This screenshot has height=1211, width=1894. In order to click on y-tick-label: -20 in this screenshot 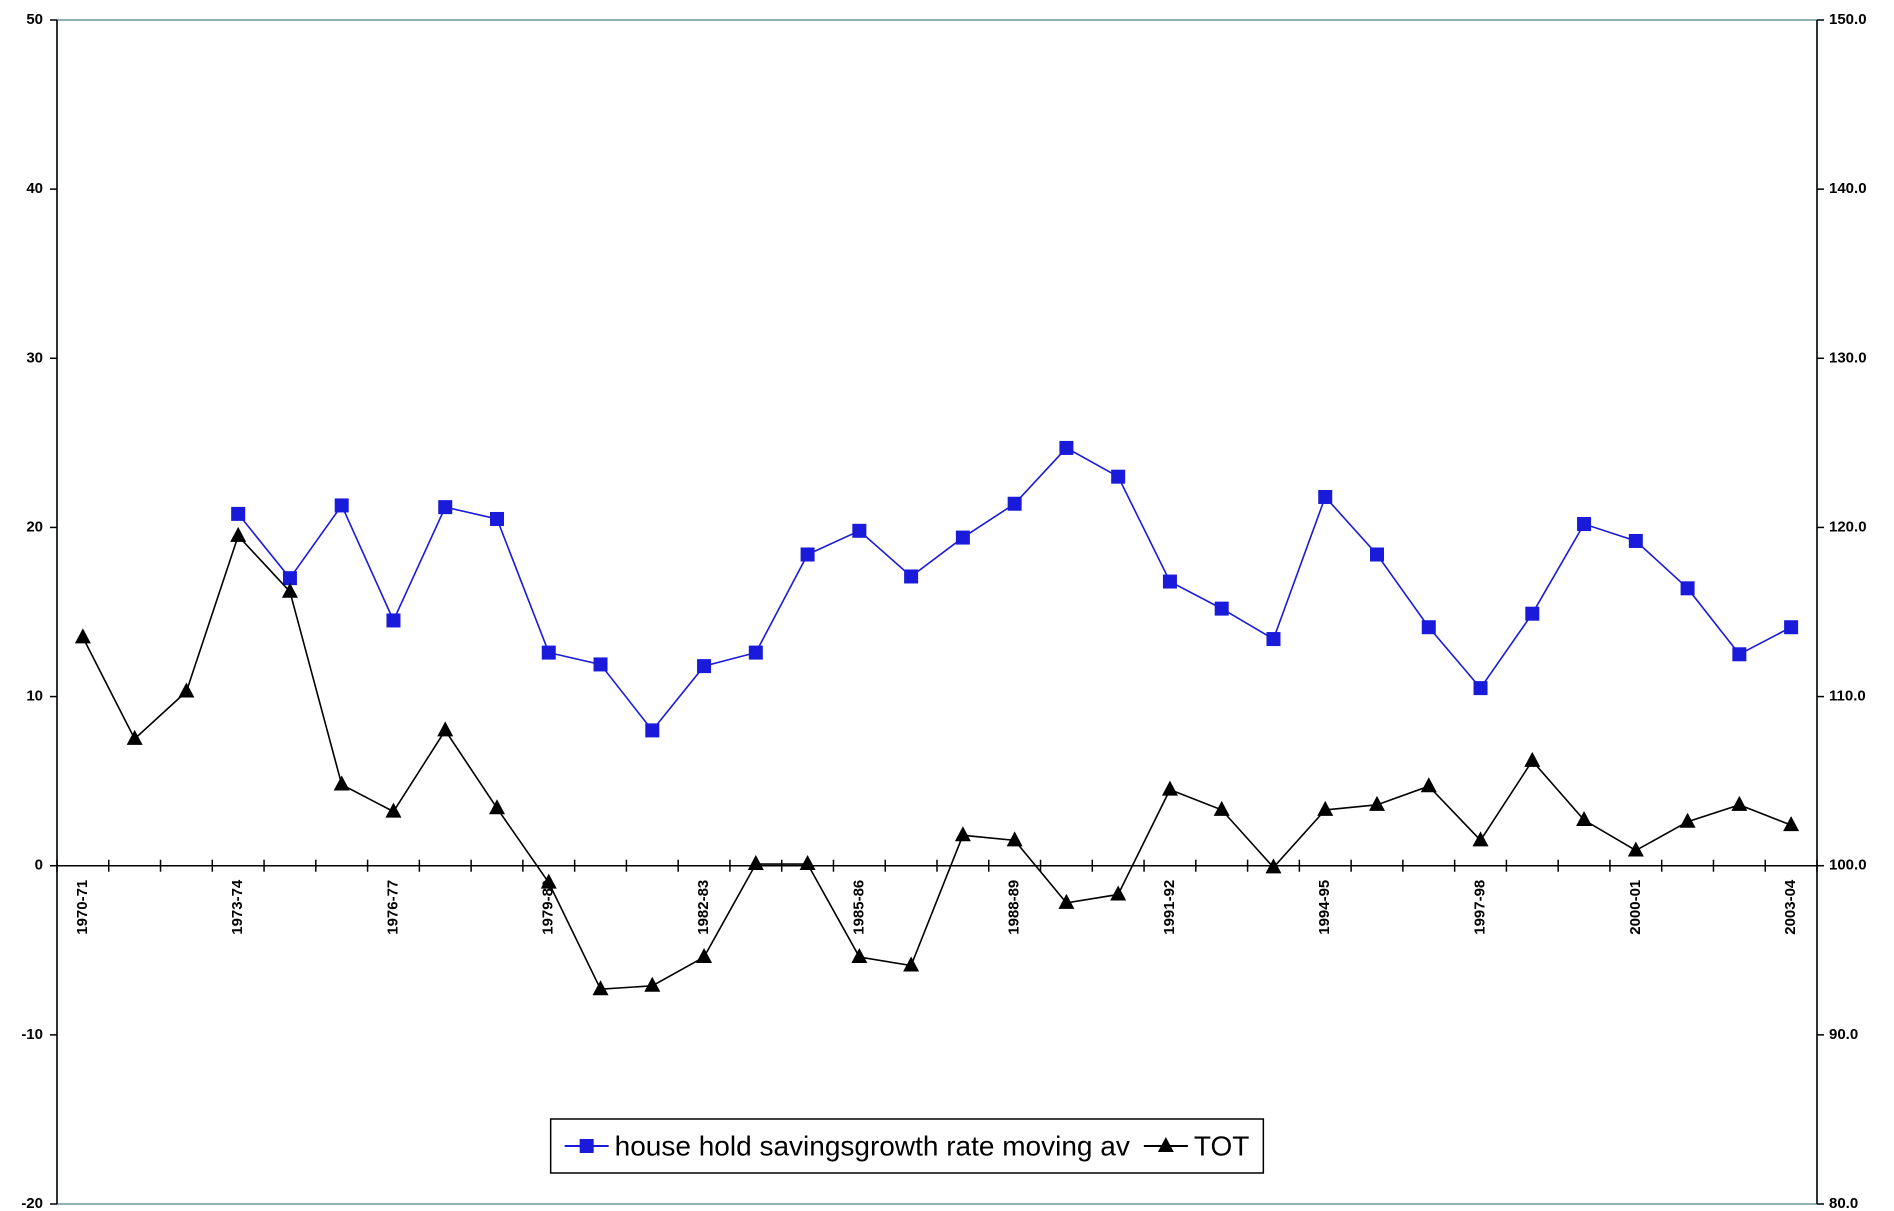, I will do `click(32, 1203)`.